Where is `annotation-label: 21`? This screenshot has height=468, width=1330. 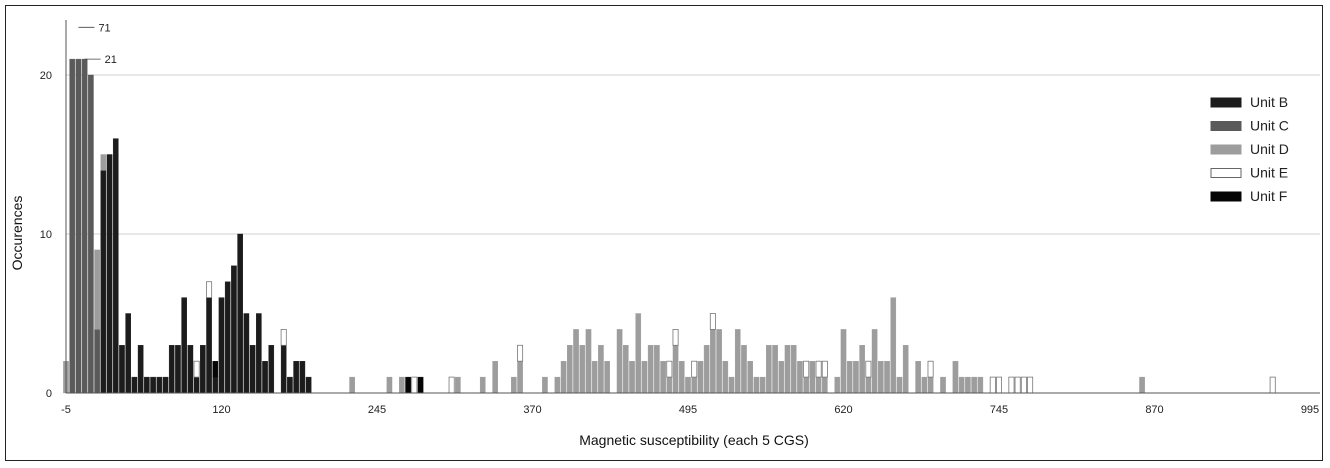
annotation-label: 21 is located at coordinates (111, 60).